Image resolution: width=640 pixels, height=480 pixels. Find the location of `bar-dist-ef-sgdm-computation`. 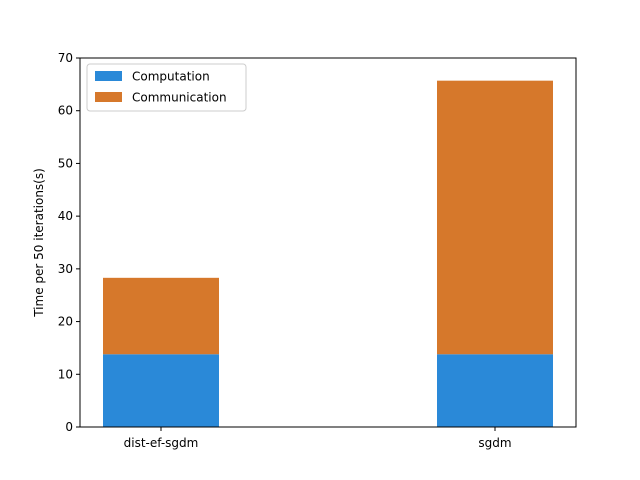

bar-dist-ef-sgdm-computation is located at coordinates (161, 390).